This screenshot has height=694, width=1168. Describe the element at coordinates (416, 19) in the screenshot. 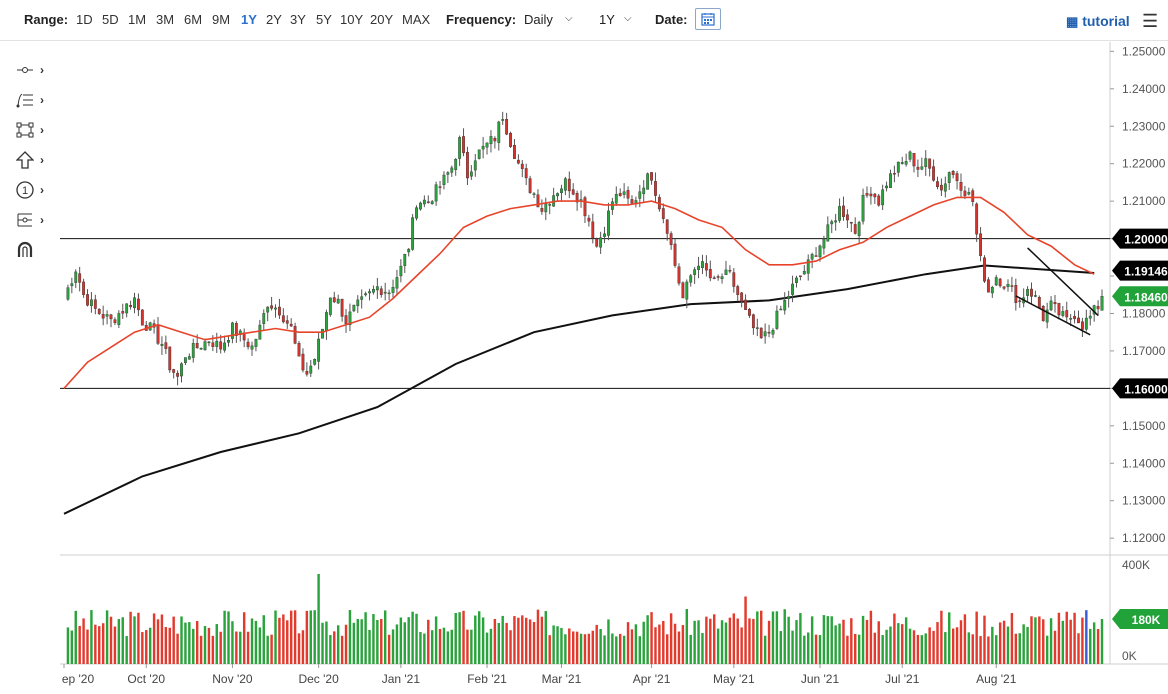

I see `range-max-button: MAX` at that location.